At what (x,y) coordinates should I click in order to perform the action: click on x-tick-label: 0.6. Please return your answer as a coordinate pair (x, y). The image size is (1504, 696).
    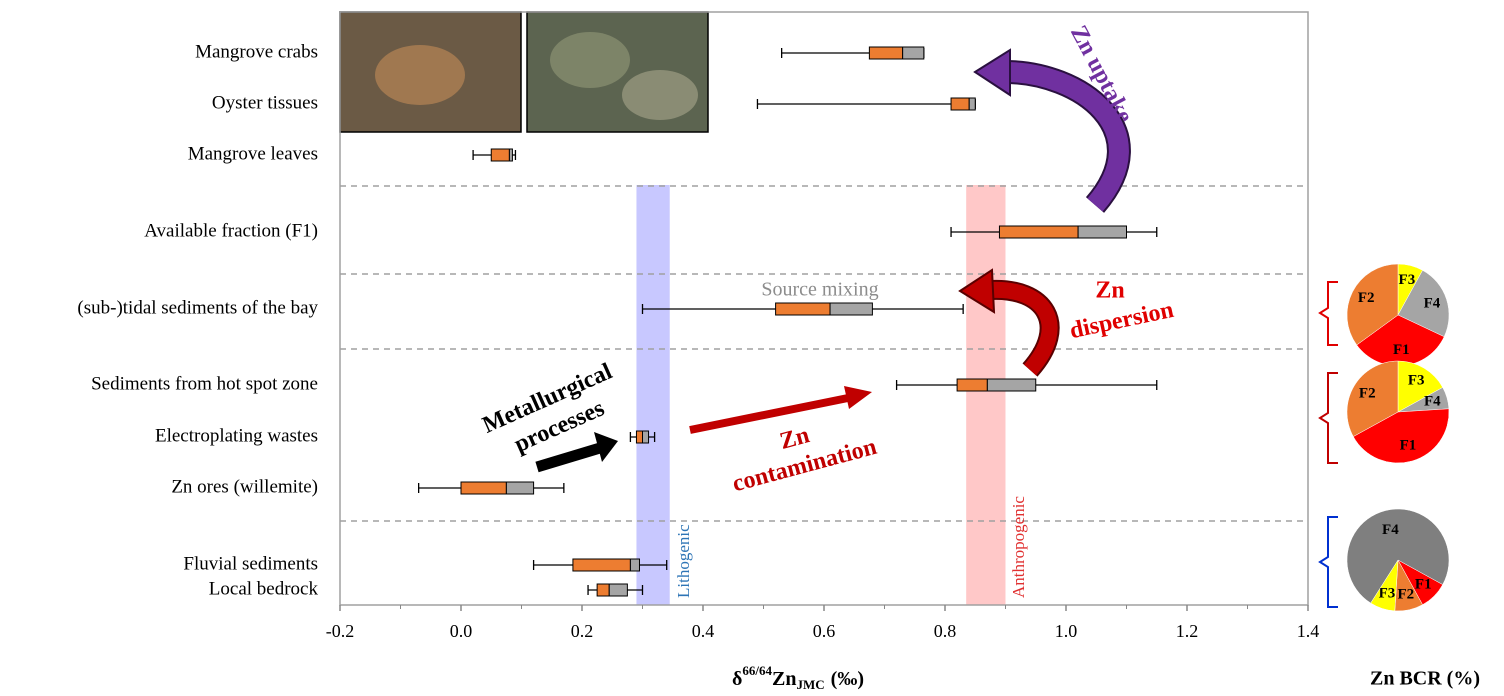
    Looking at the image, I should click on (824, 631).